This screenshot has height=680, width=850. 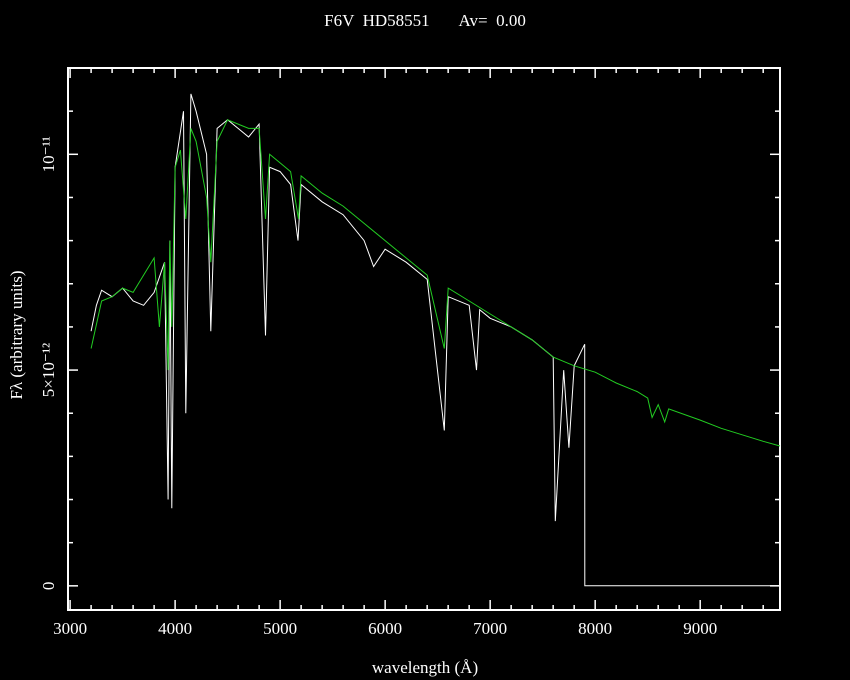 I want to click on x-tick-label: 9000, so click(x=700, y=628).